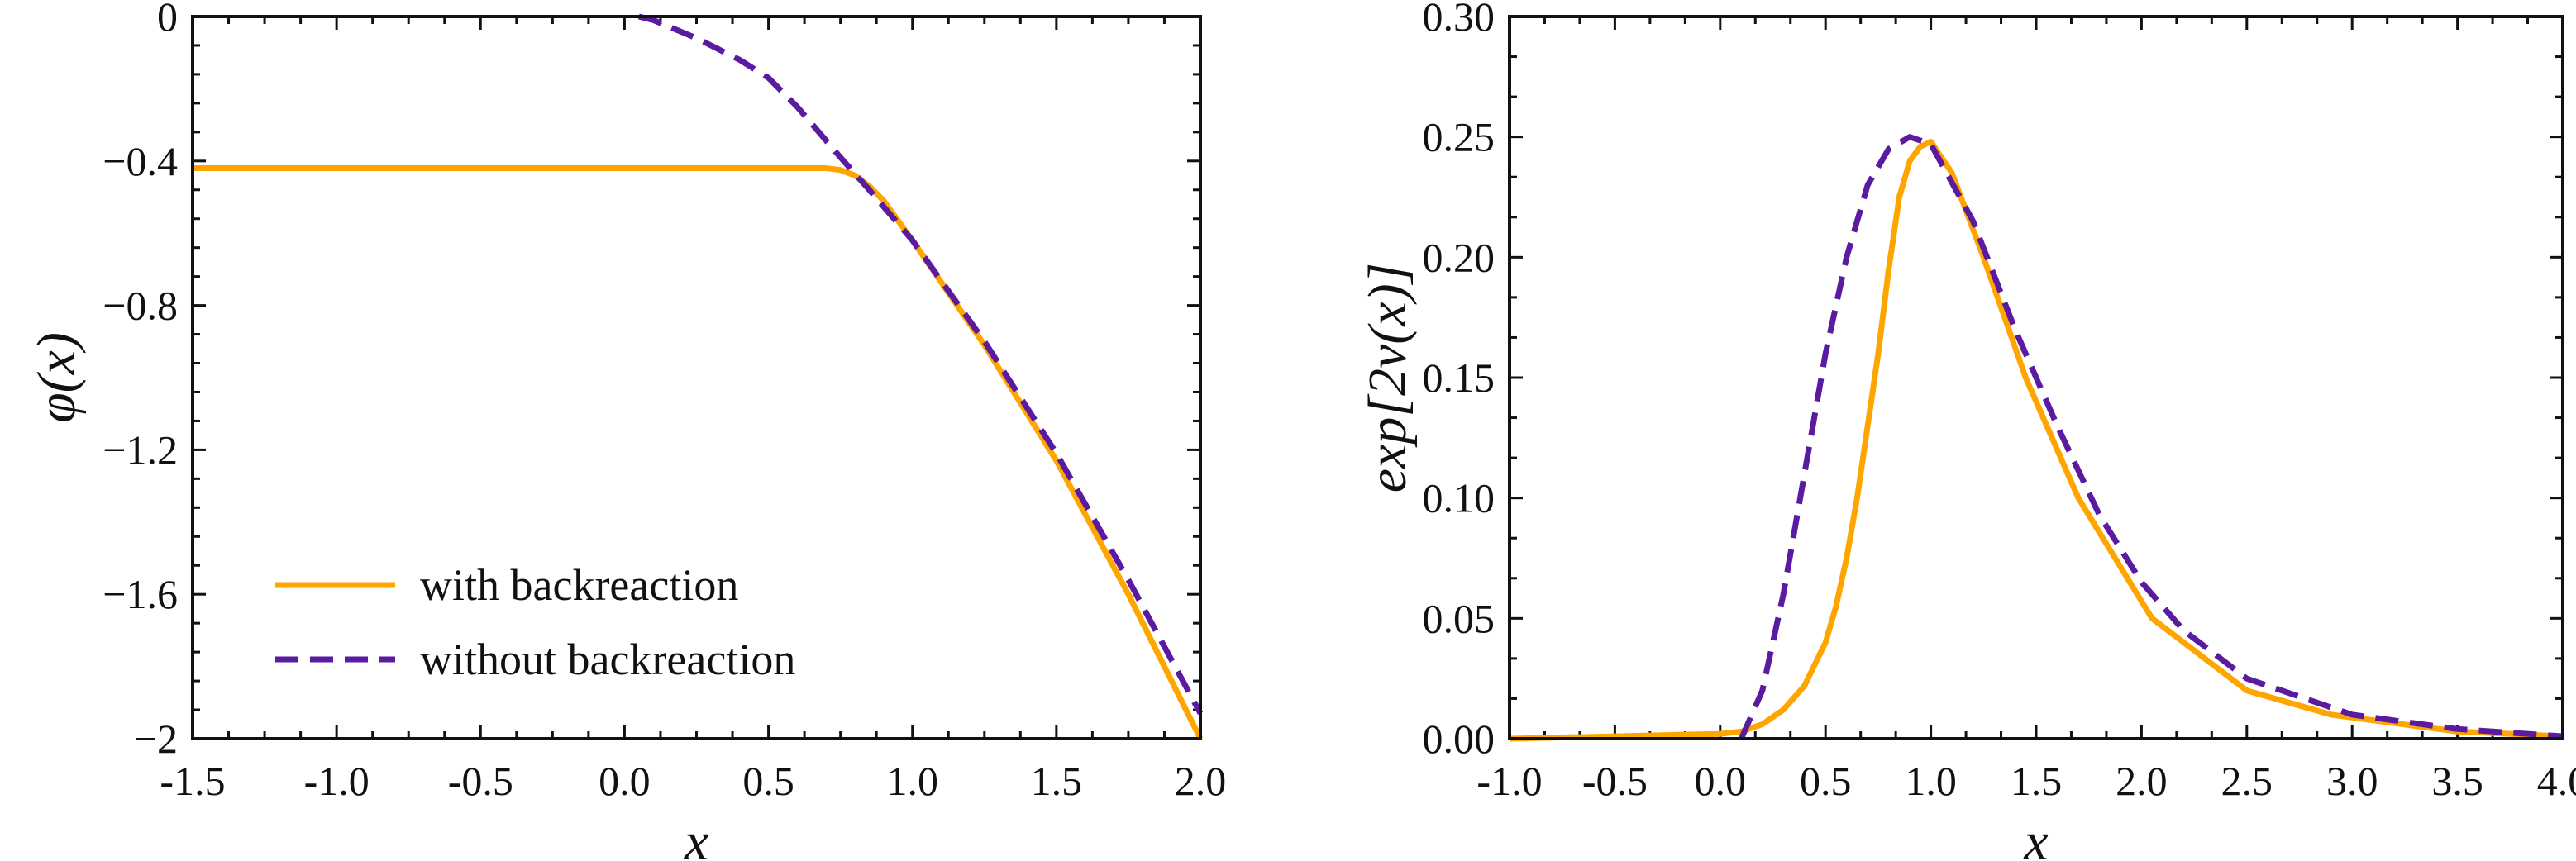 This screenshot has width=2576, height=861. What do you see at coordinates (1387, 378) in the screenshot?
I see `y-axis-label: exp[2ν(x)]` at bounding box center [1387, 378].